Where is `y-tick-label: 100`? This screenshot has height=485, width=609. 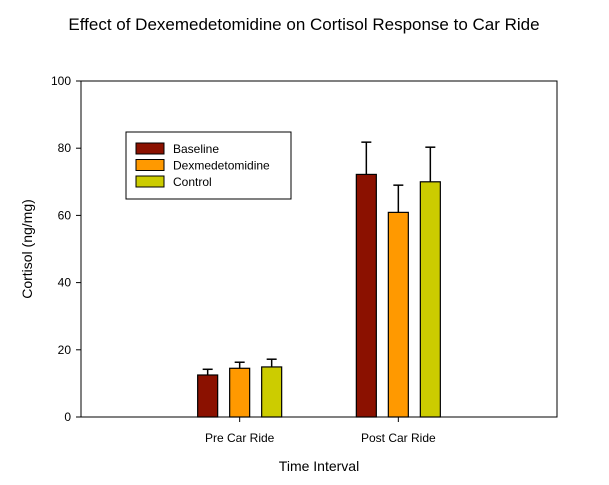
y-tick-label: 100 is located at coordinates (61, 81).